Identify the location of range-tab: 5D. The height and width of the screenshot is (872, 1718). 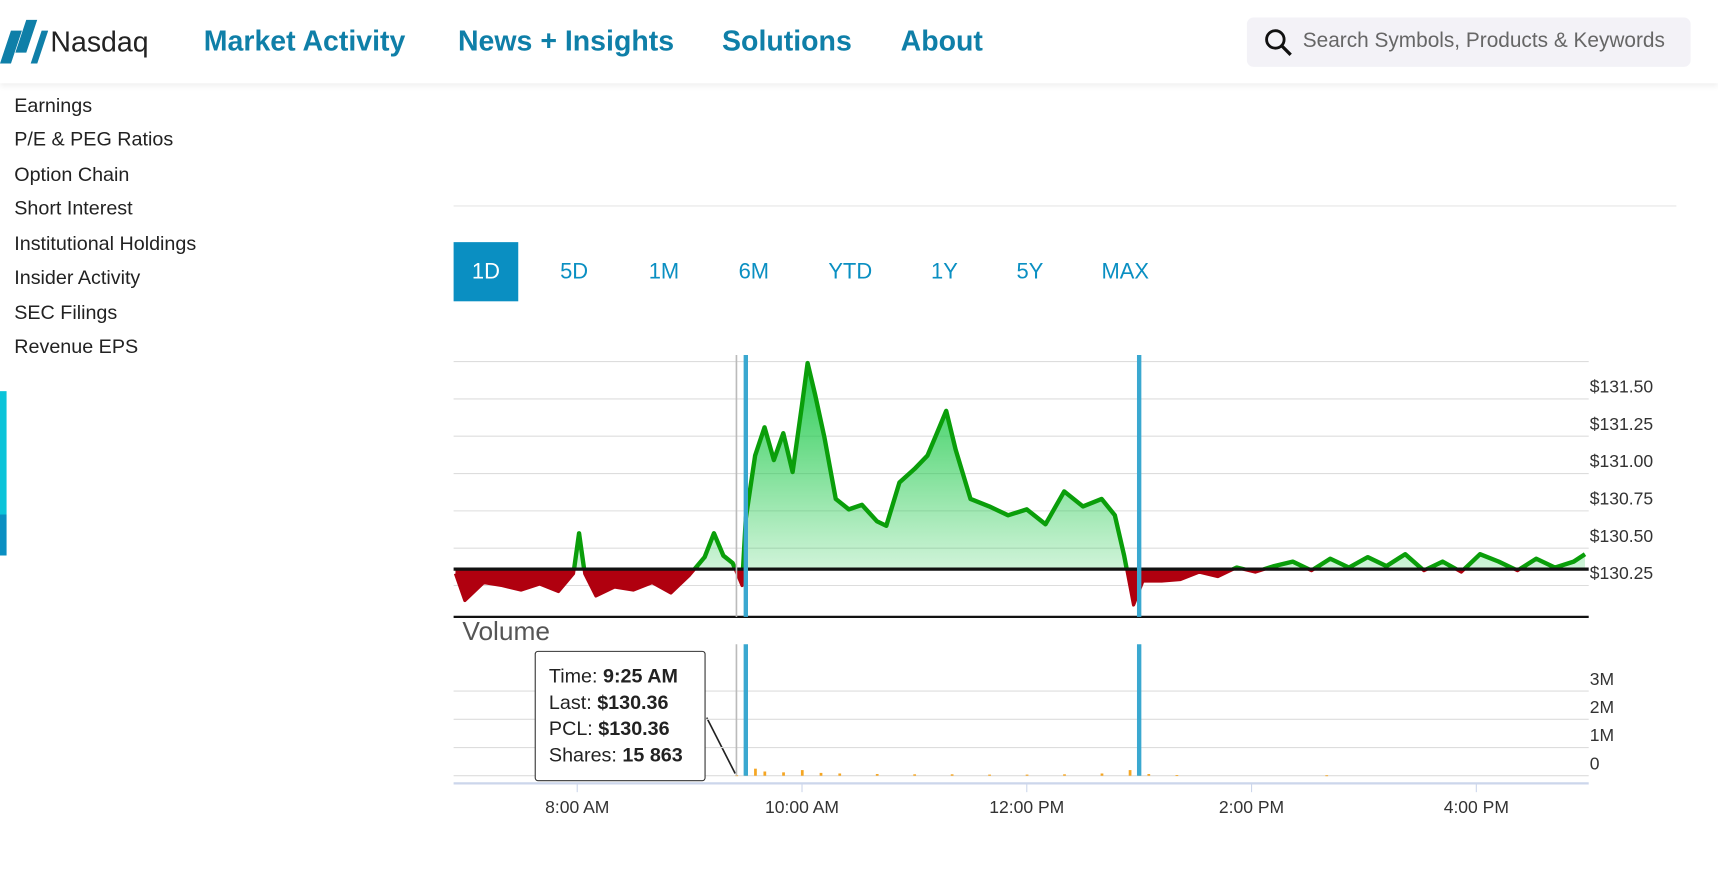
(574, 271).